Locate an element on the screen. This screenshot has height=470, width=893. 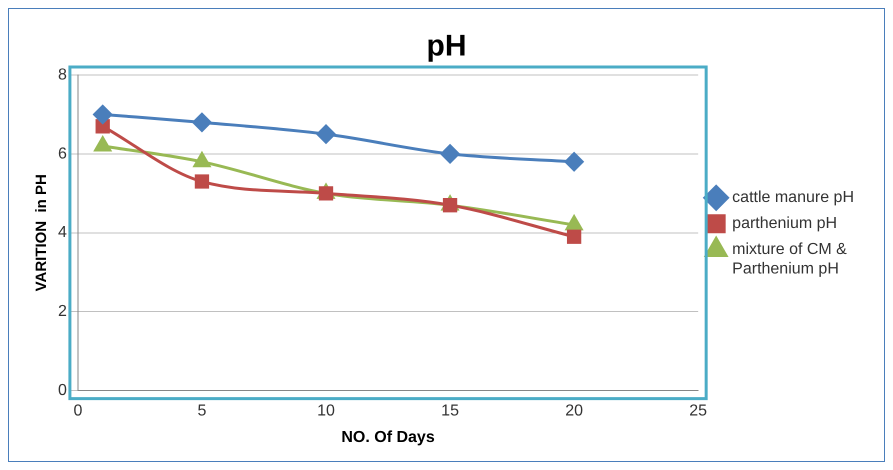
x-tick-label: 20 is located at coordinates (574, 411).